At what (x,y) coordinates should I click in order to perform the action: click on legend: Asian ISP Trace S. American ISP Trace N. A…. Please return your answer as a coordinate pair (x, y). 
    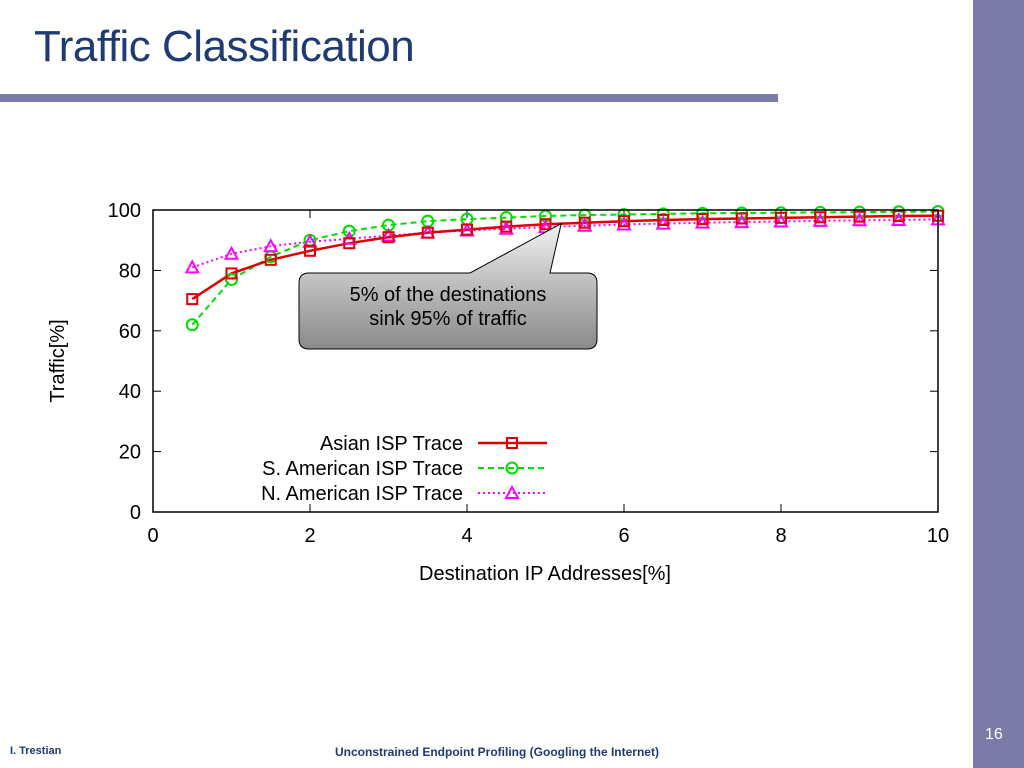
    Looking at the image, I should click on (404, 469).